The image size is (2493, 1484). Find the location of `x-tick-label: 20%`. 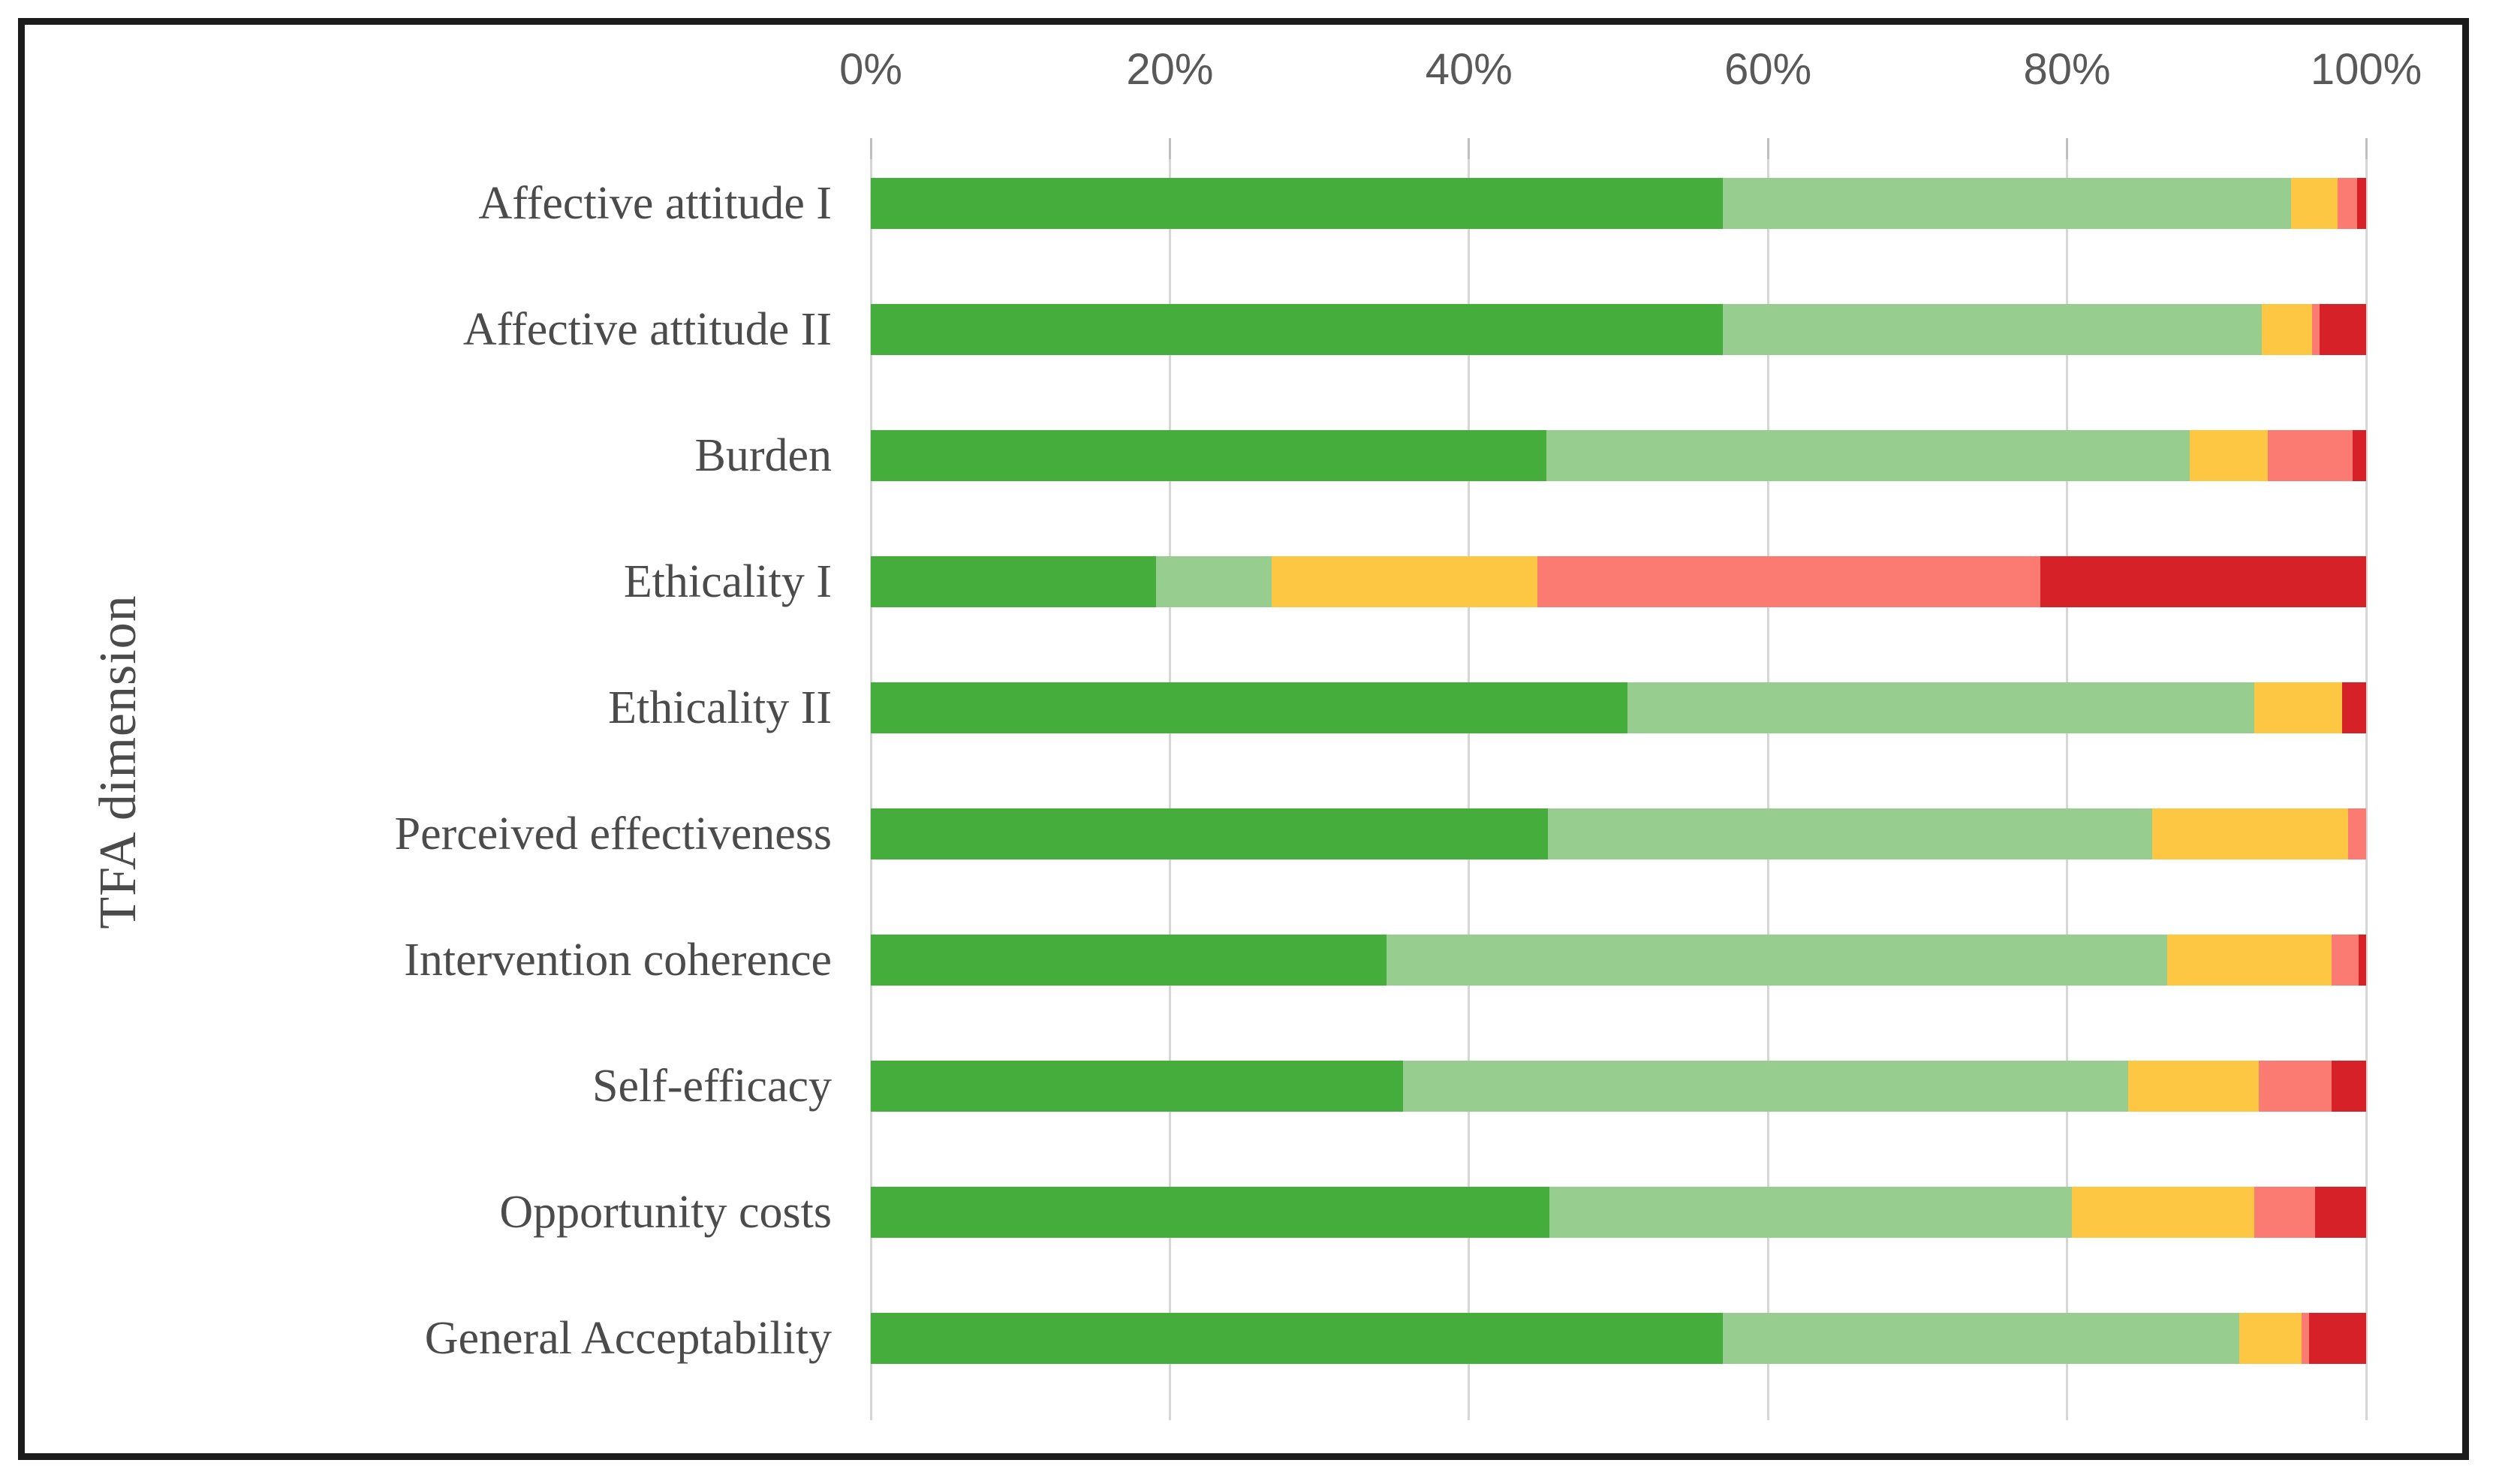

x-tick-label: 20% is located at coordinates (1170, 69).